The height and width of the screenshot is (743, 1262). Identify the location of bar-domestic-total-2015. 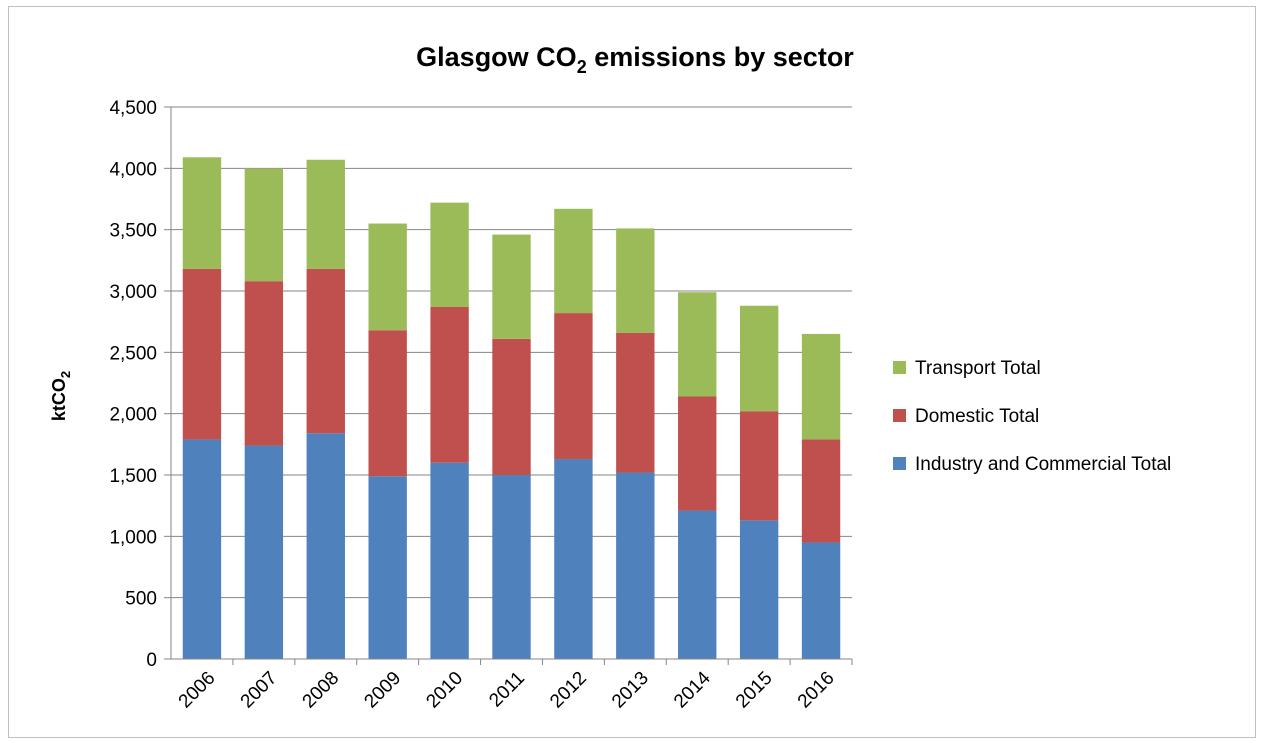
(759, 466).